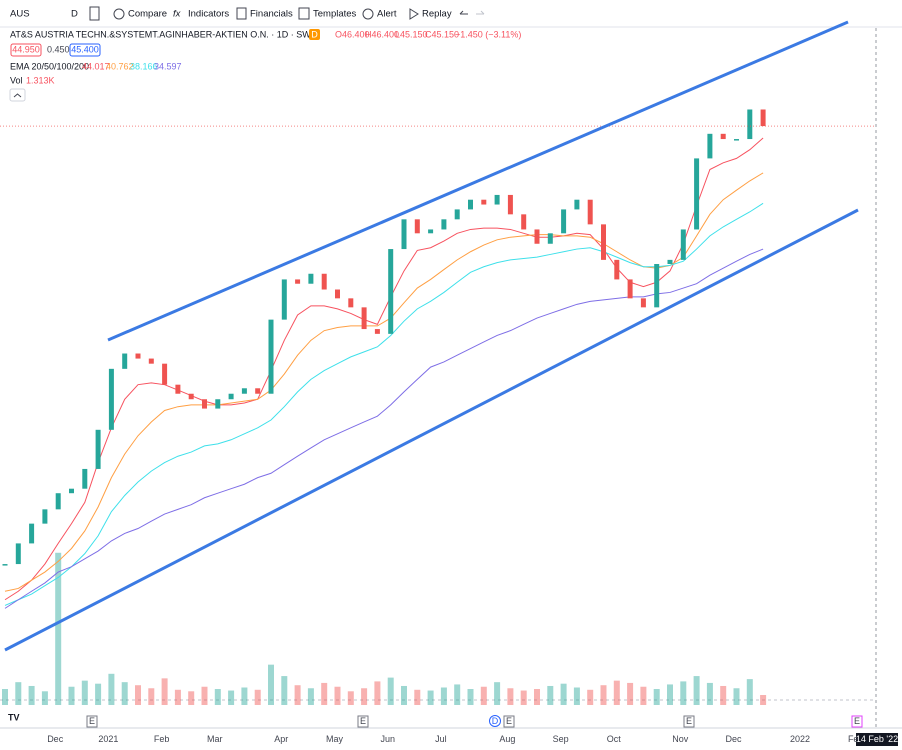 This screenshot has height=750, width=902. What do you see at coordinates (480, 12) in the screenshot?
I see `redo` at bounding box center [480, 12].